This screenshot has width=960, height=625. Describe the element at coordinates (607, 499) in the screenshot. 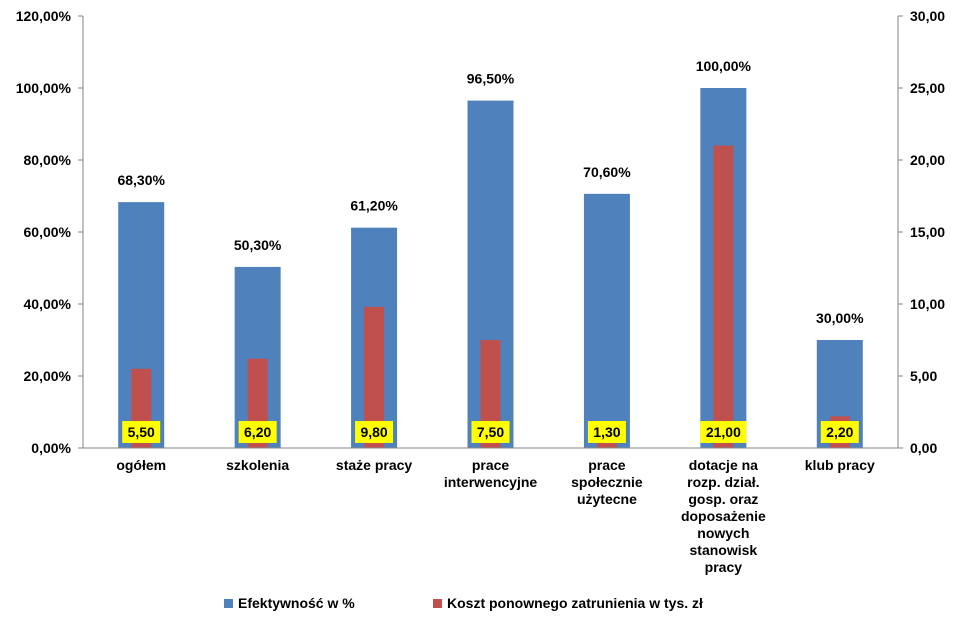

I see `category-label: użytecne` at that location.